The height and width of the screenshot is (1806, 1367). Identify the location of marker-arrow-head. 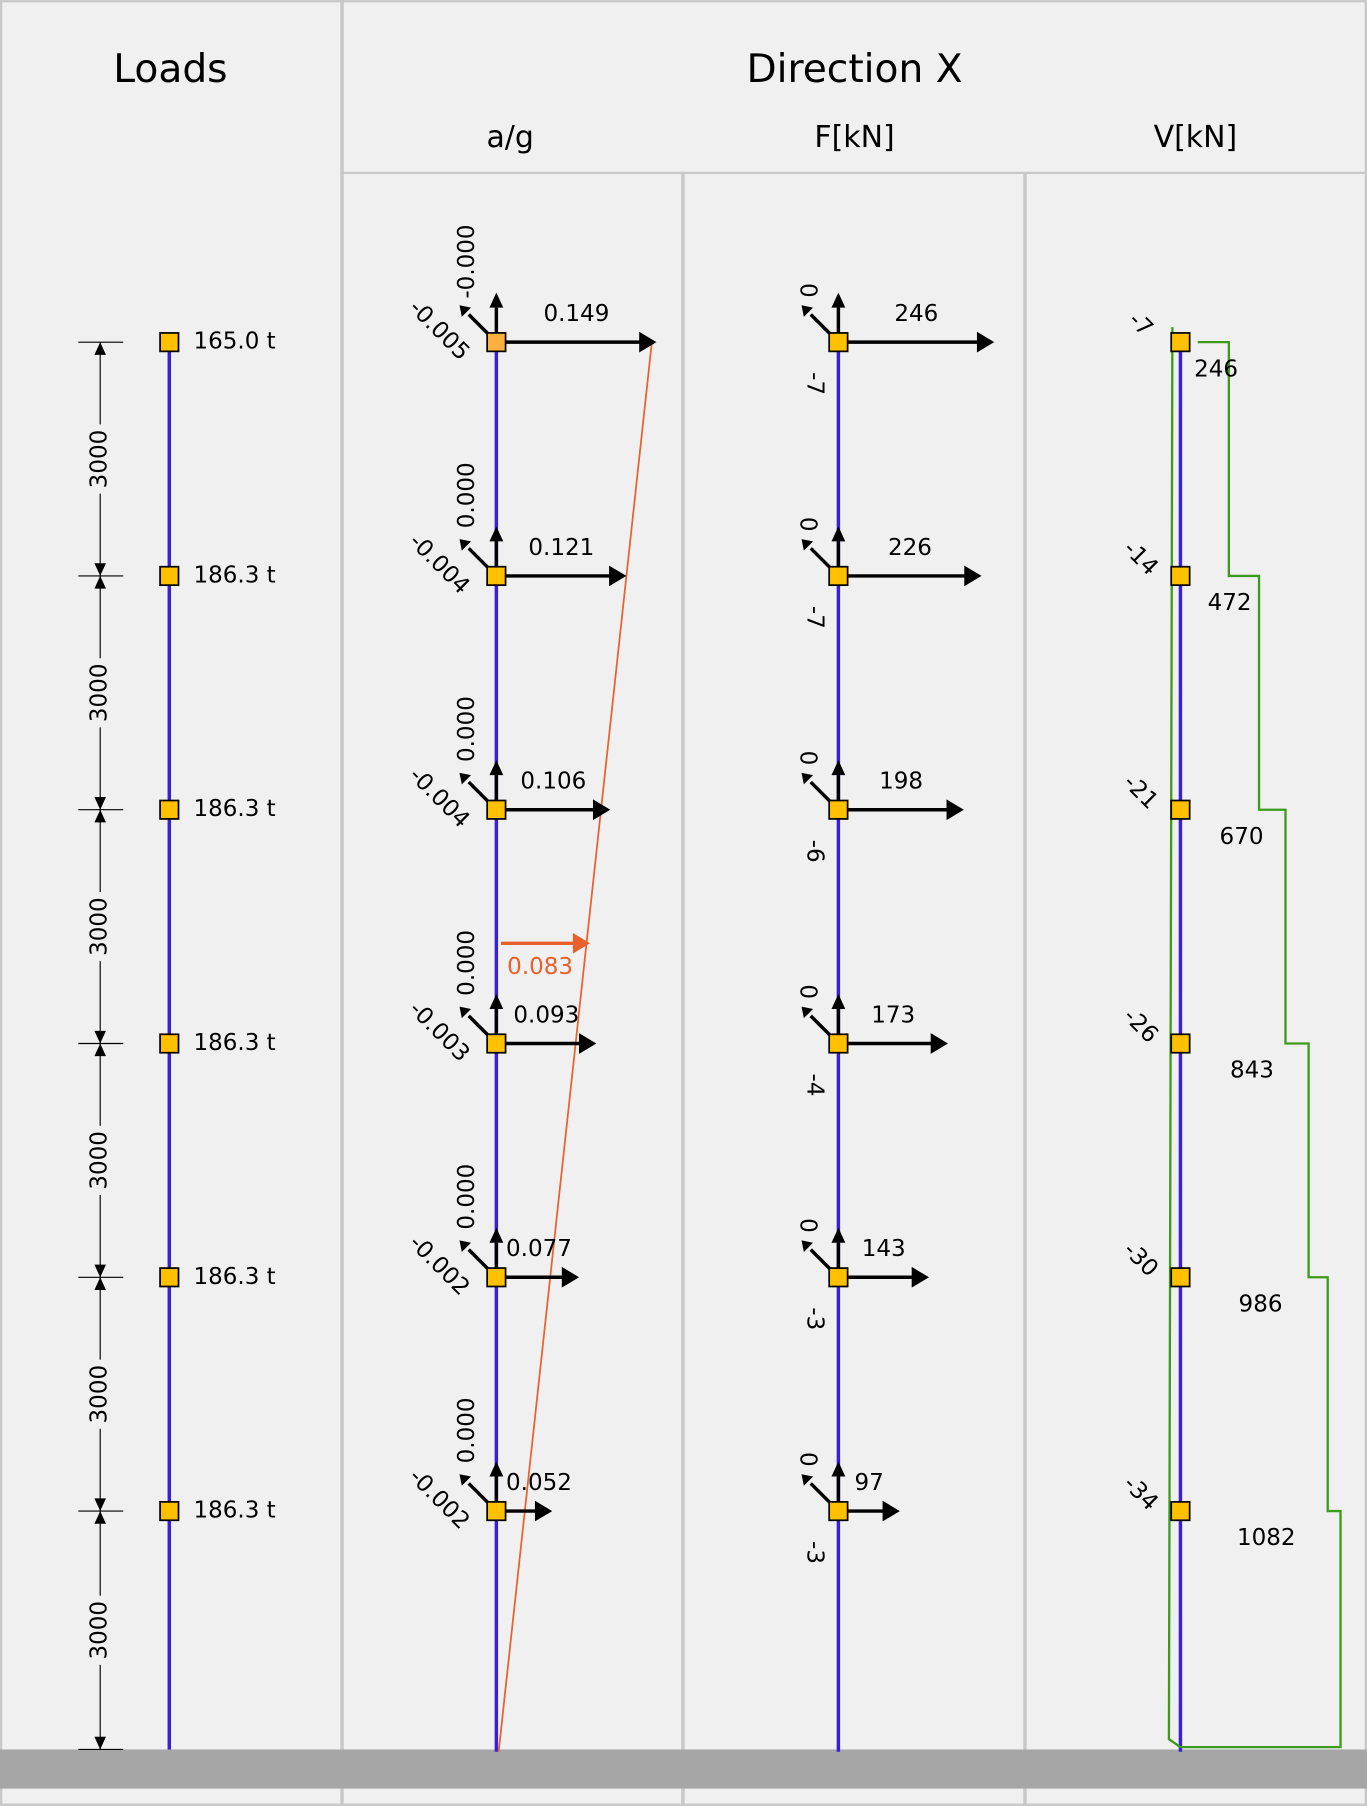
(581, 943).